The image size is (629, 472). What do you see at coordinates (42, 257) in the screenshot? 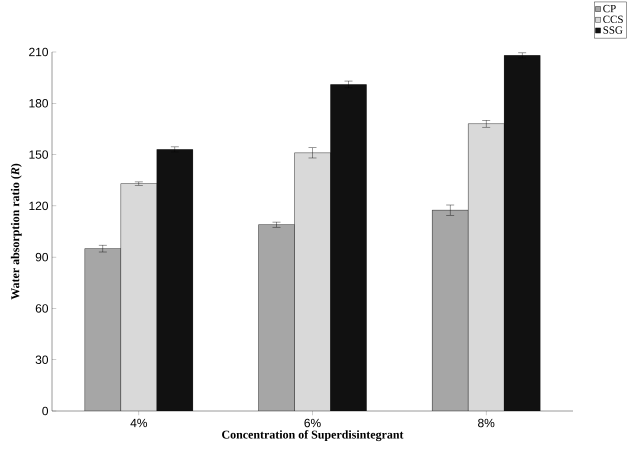
I see `y-tick-label: 90` at bounding box center [42, 257].